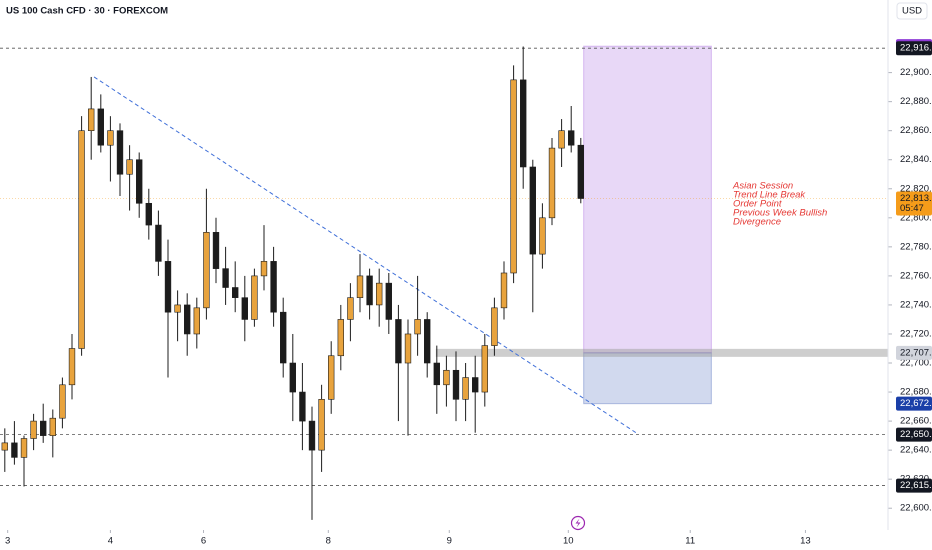  Describe the element at coordinates (916, 159) in the screenshot. I see `y-tick-label: 22,840.0` at that location.